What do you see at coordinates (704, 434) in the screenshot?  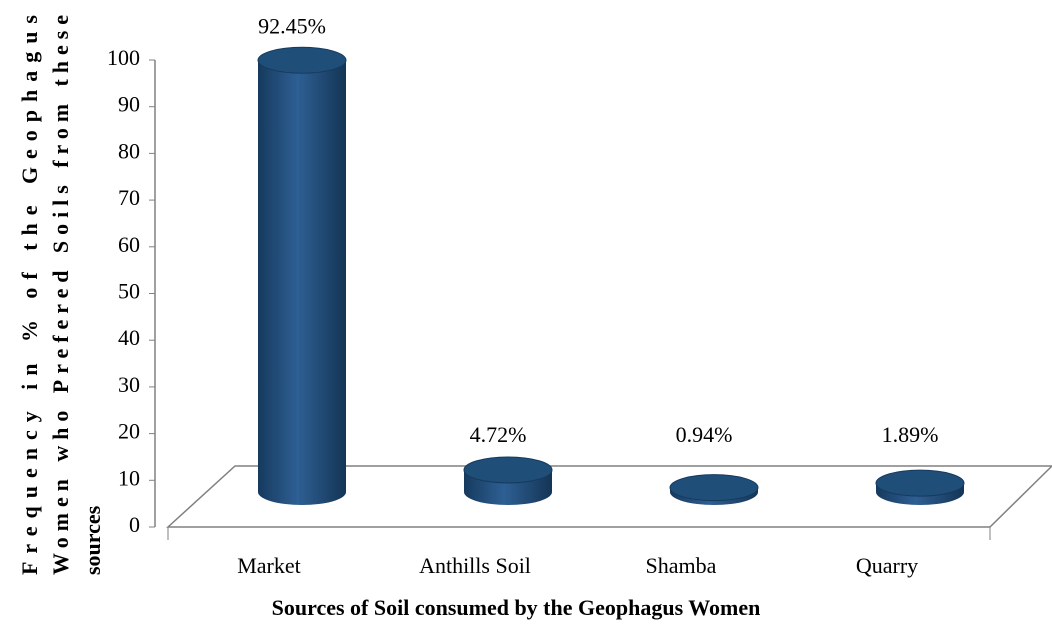 I see `data-label: 0.94%` at bounding box center [704, 434].